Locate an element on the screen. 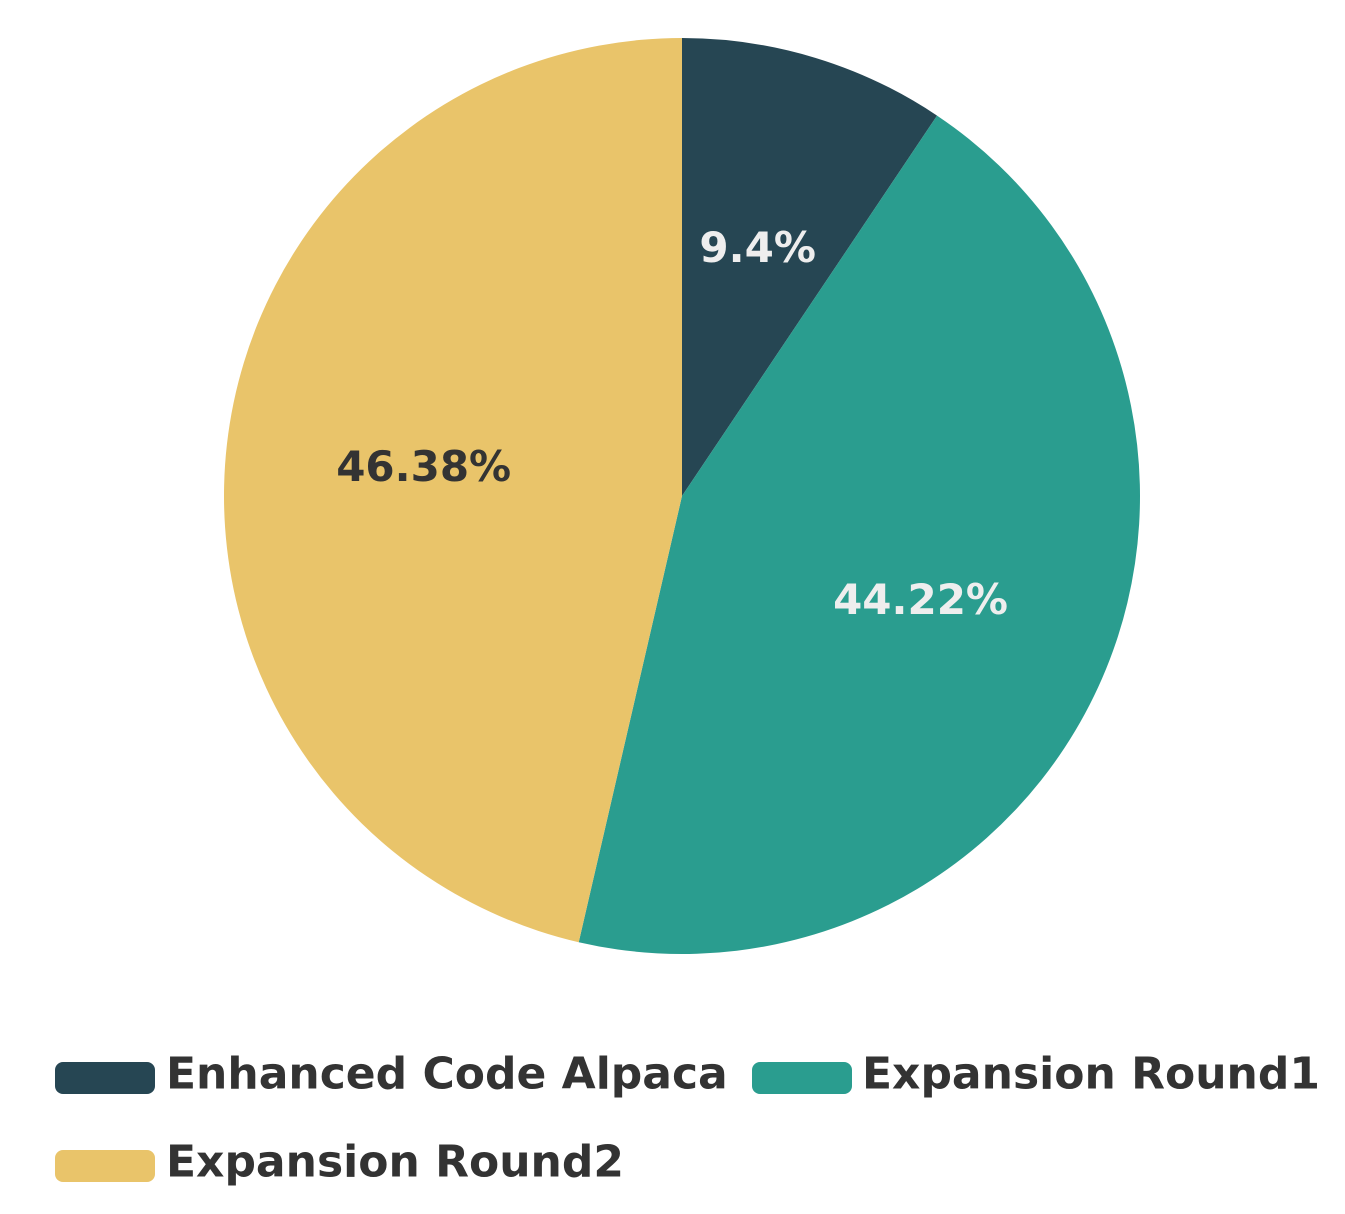 The height and width of the screenshot is (1214, 1345). pie-slice-label-expansion-round1: 44.22% is located at coordinates (920, 599).